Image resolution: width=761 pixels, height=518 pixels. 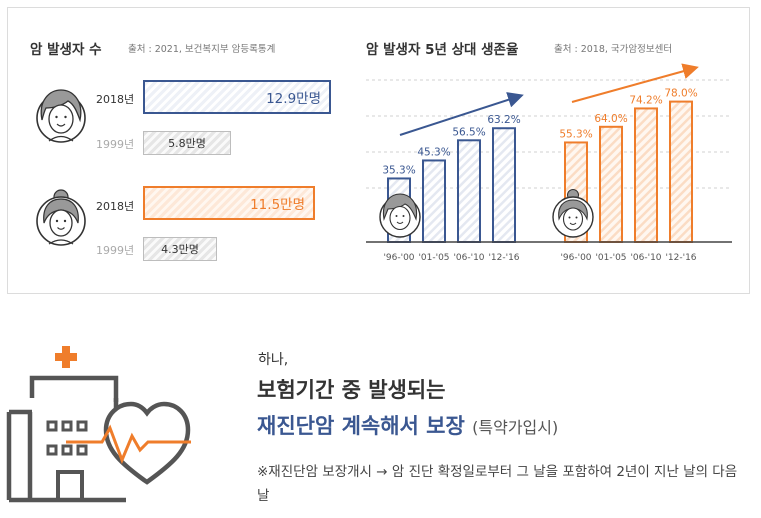 I want to click on survival-value-label: 74.2%, so click(x=645, y=100).